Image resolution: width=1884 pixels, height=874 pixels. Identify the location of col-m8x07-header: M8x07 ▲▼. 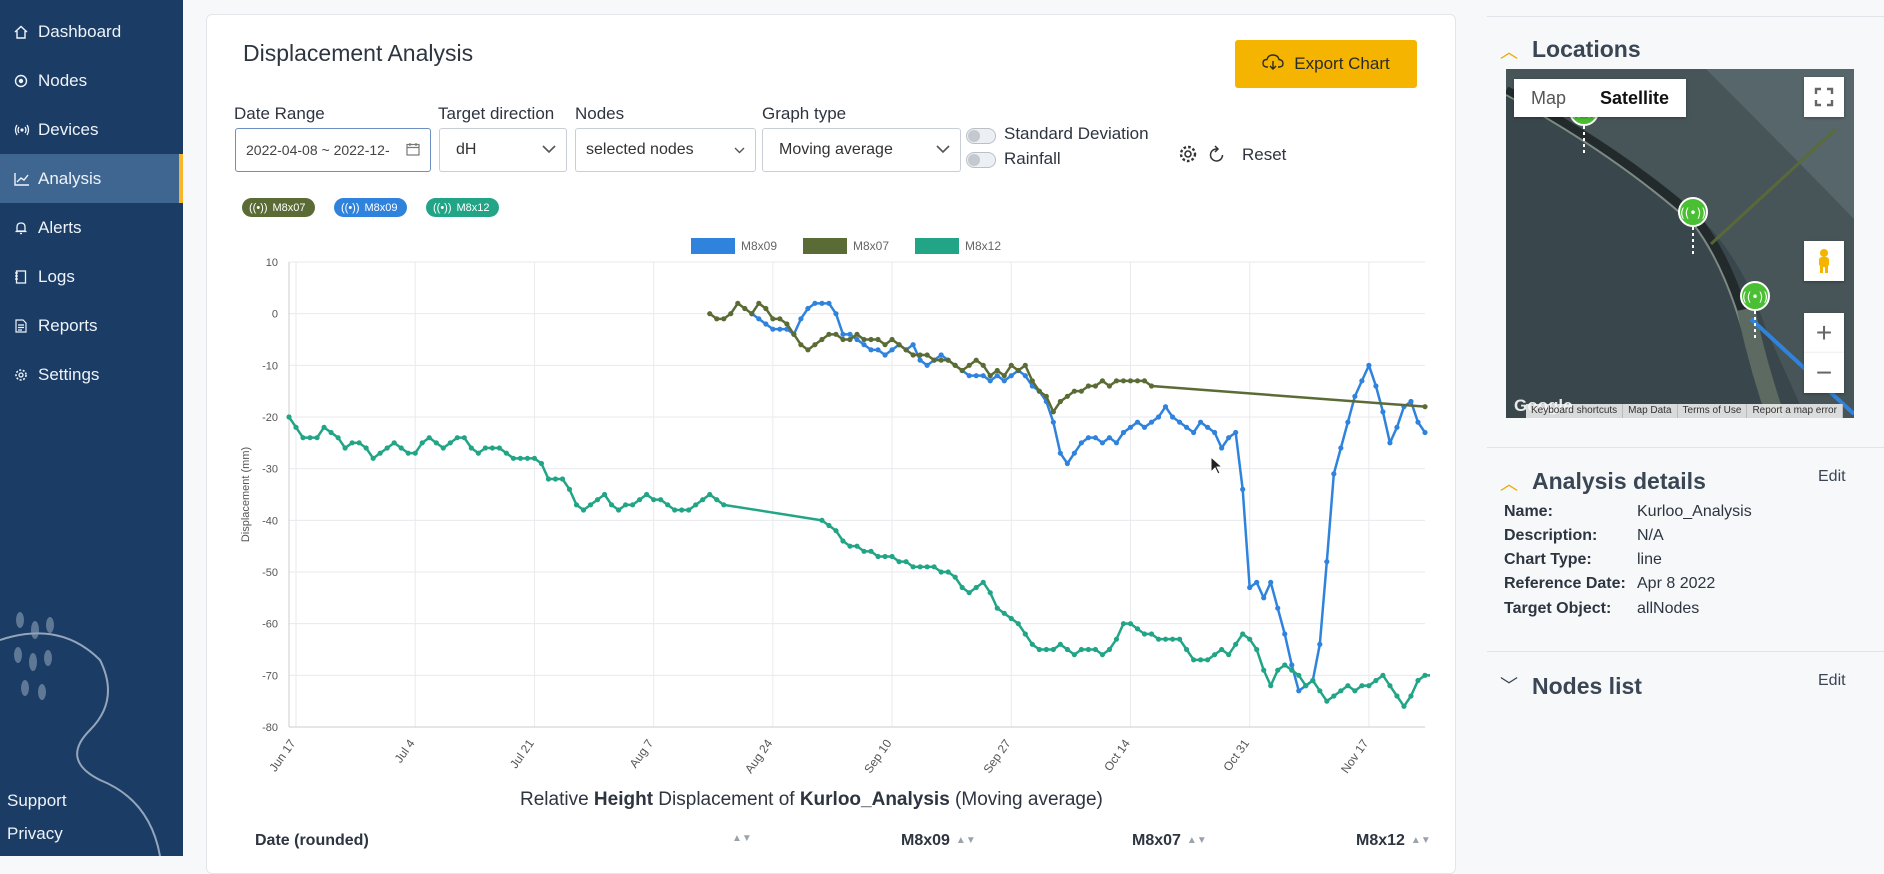
(1169, 841).